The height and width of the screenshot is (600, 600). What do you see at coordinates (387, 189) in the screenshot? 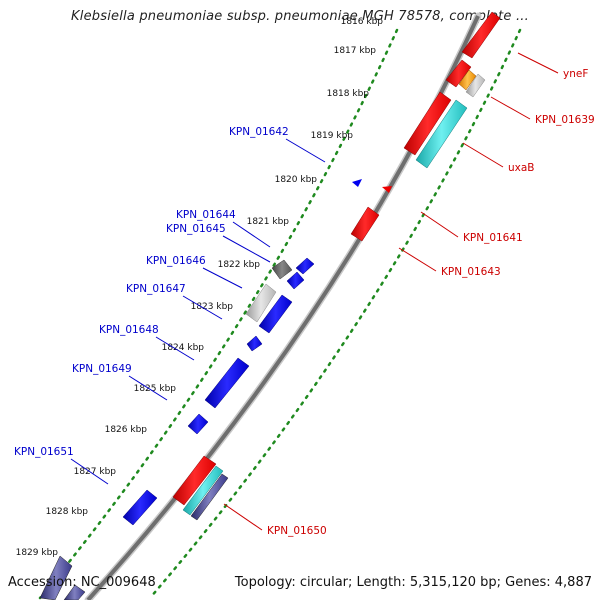
I see `forward-arrowhead` at bounding box center [387, 189].